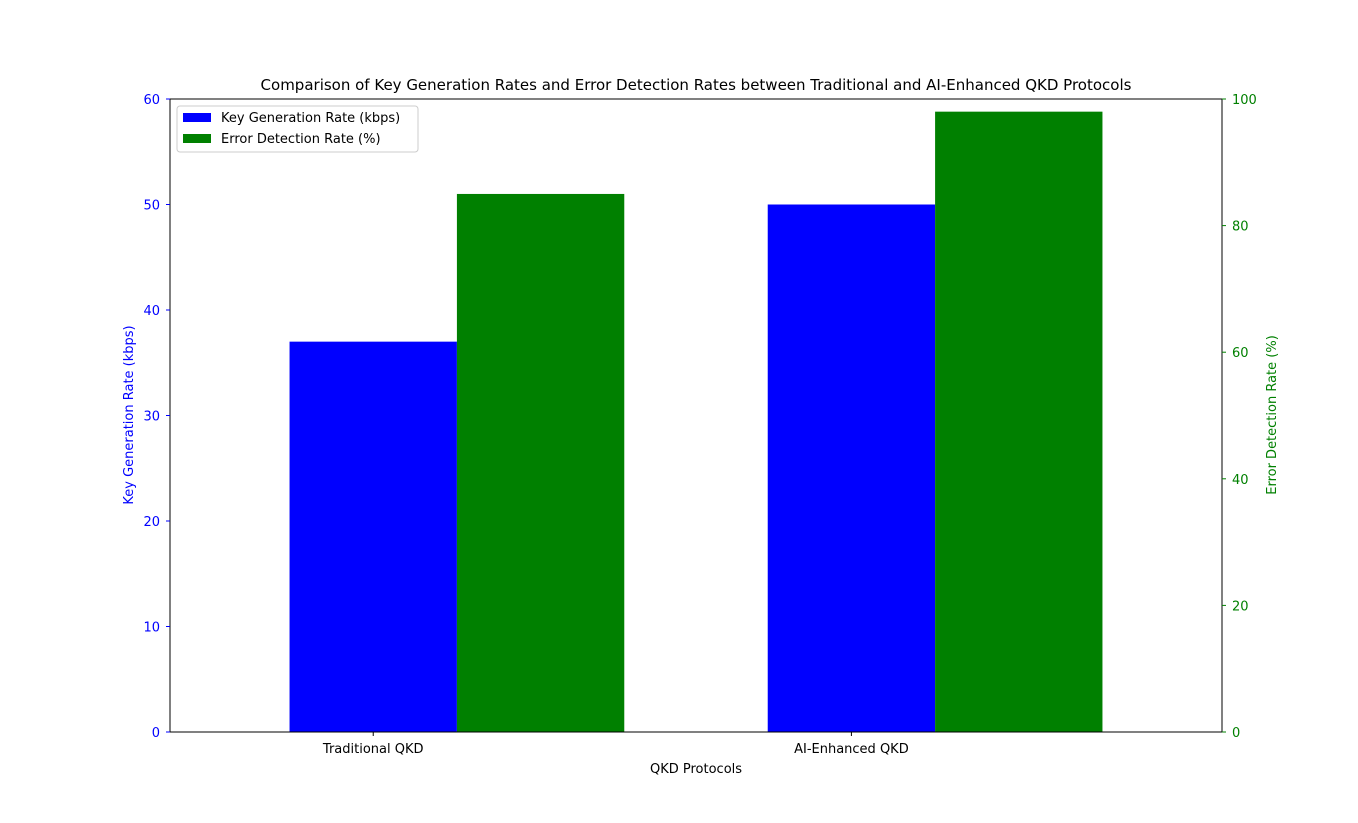 This screenshot has width=1358, height=823. Describe the element at coordinates (373, 749) in the screenshot. I see `x-tick-label: Traditional QKD` at that location.